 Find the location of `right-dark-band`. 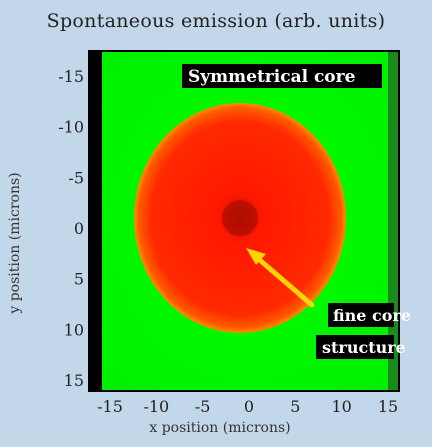

right-dark-band is located at coordinates (393, 221).